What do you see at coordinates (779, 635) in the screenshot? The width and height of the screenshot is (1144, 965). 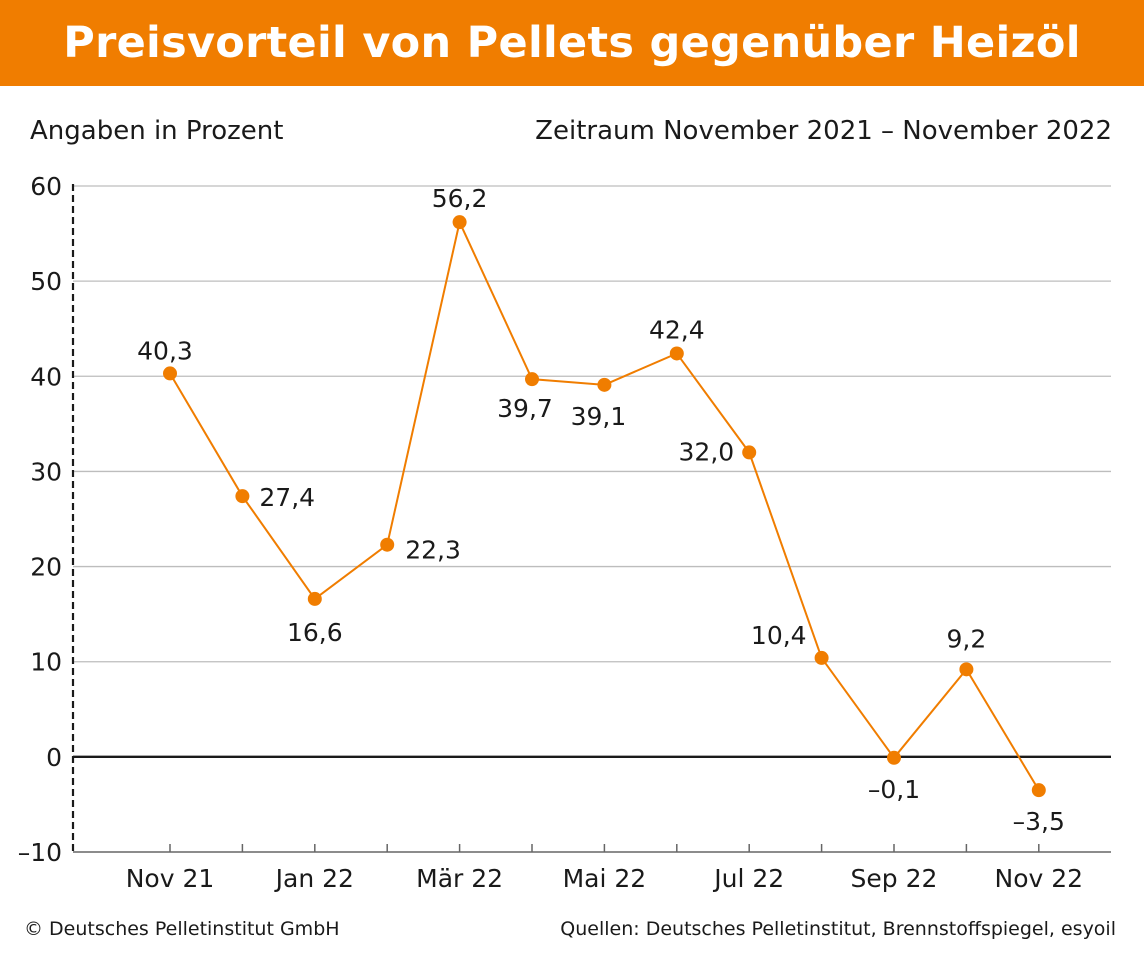 I see `data-label: 10,4` at bounding box center [779, 635].